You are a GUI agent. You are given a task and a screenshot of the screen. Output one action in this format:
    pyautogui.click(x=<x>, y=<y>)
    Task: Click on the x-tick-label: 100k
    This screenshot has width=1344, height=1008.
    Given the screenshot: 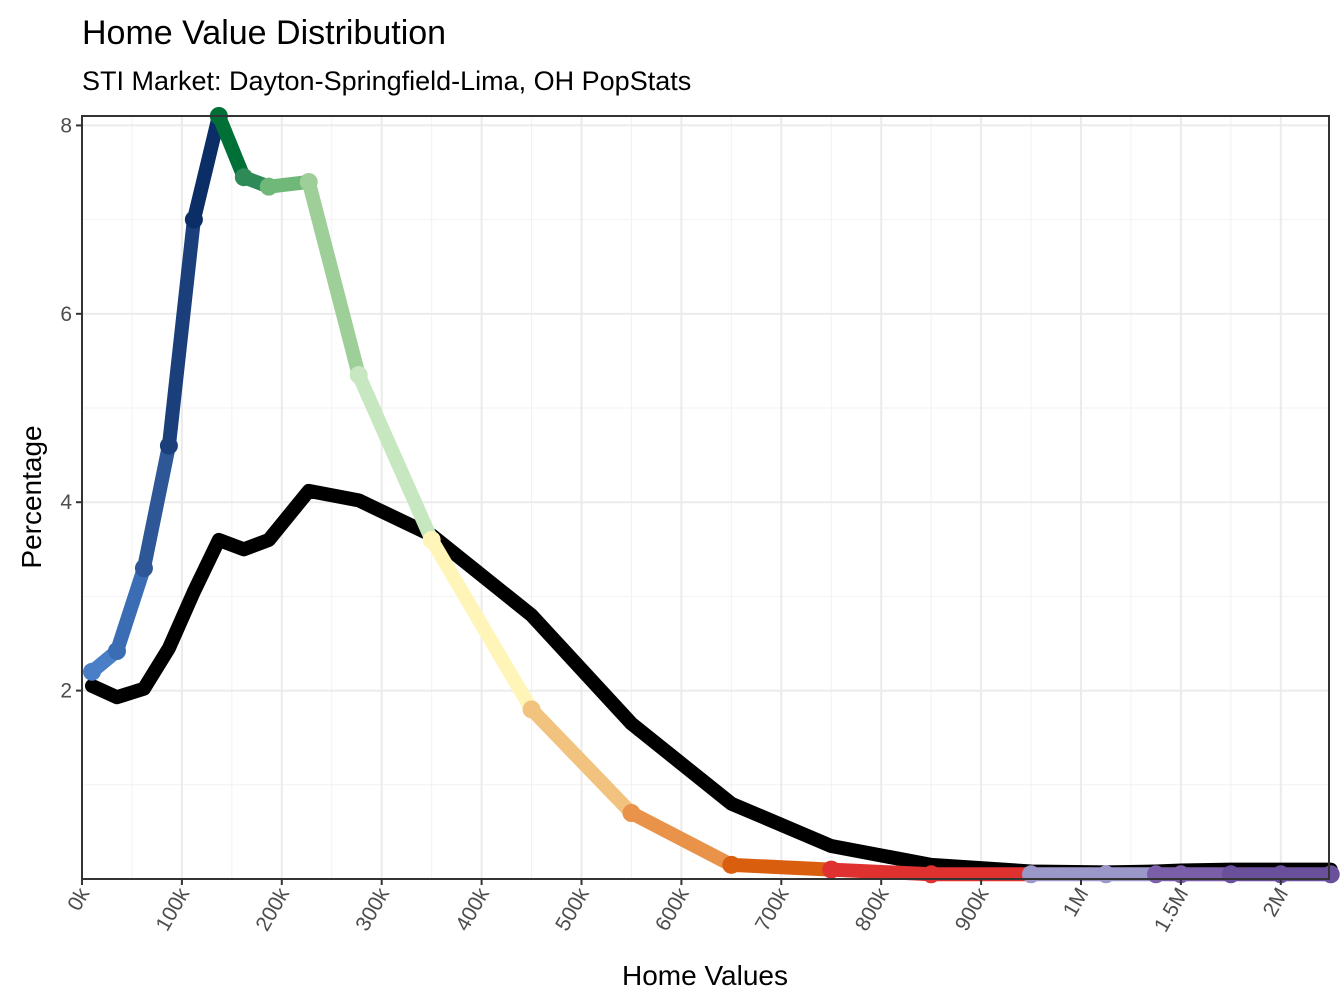 What is the action you would take?
    pyautogui.click(x=173, y=909)
    